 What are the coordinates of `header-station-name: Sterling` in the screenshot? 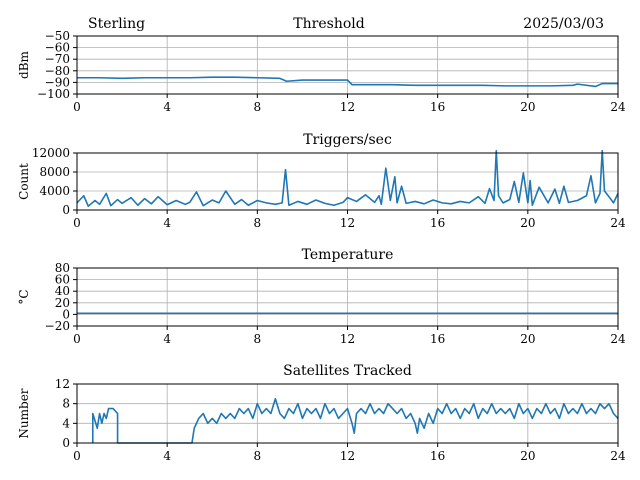 It's located at (116, 24).